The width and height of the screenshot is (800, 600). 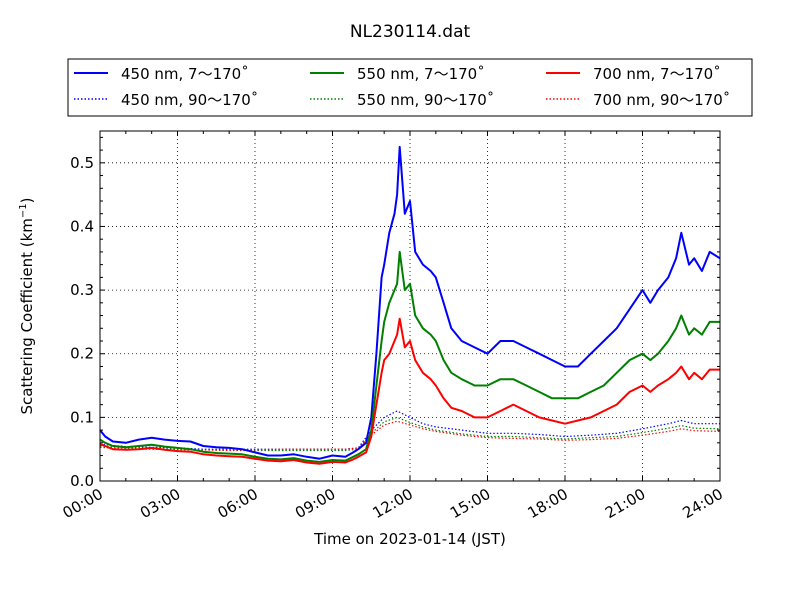 I want to click on y-axis-label-superscript: −1, so click(x=23, y=210).